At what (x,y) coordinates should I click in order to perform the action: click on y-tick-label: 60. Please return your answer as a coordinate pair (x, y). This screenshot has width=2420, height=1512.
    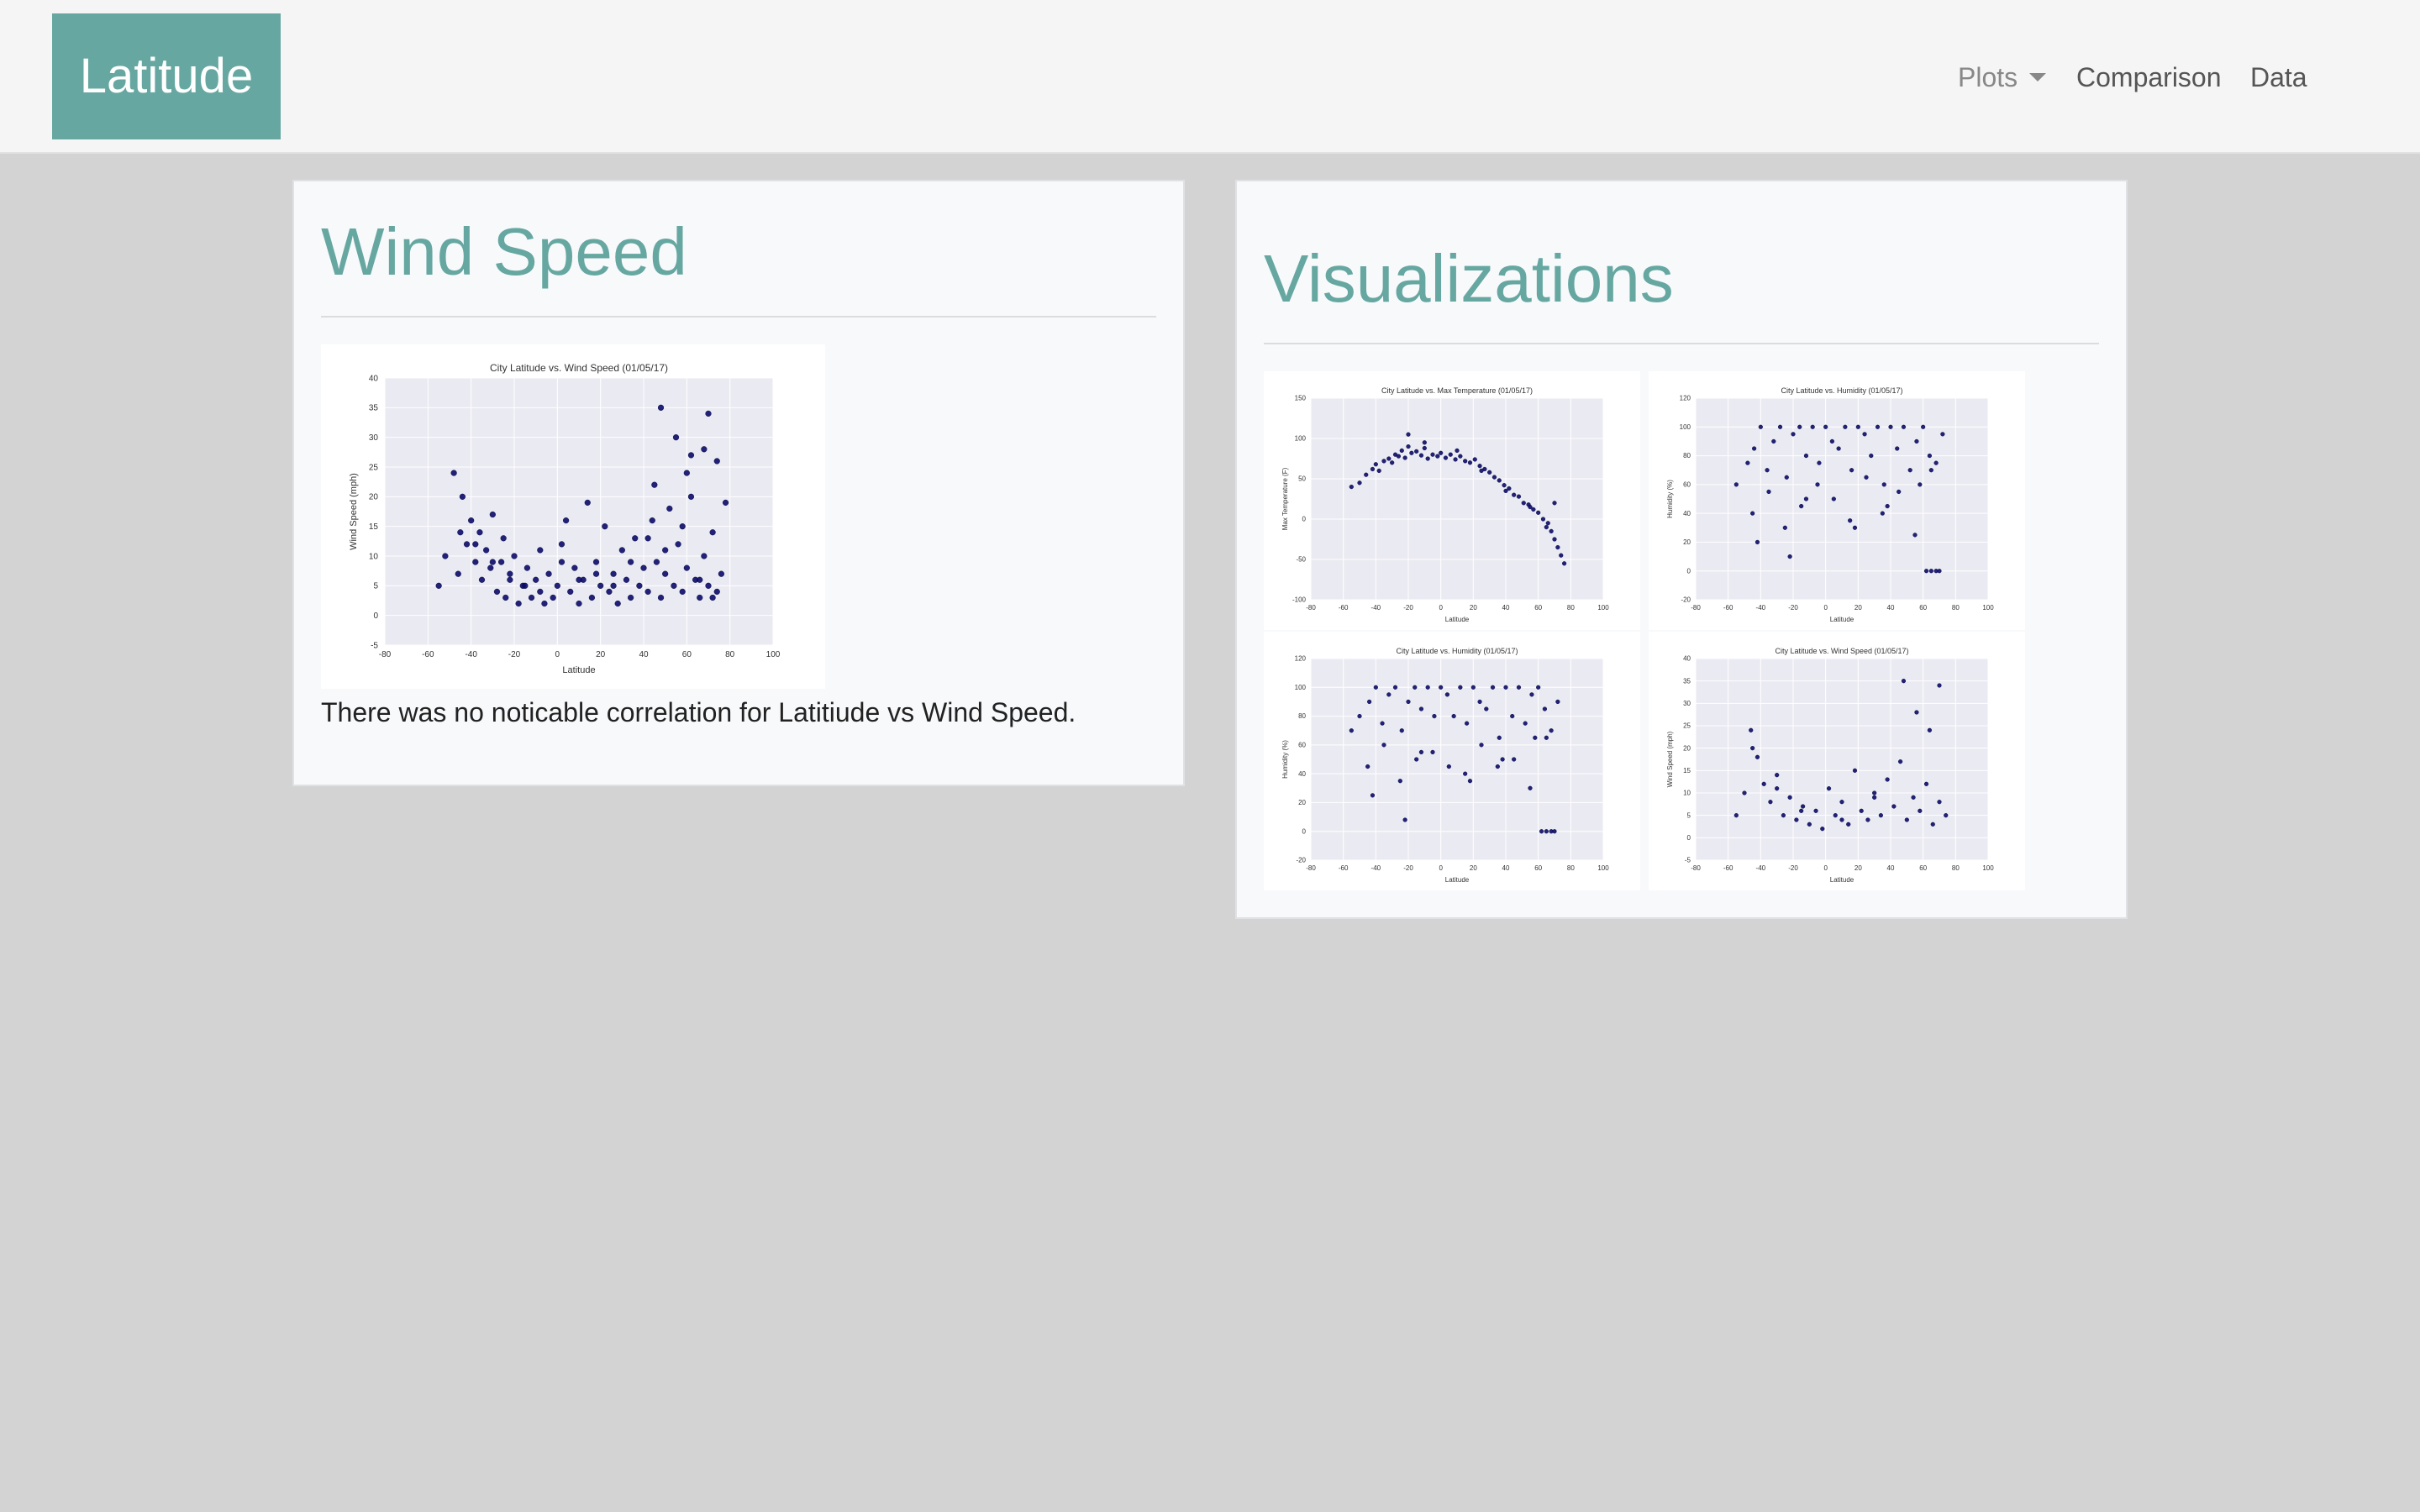
    Looking at the image, I should click on (1687, 485).